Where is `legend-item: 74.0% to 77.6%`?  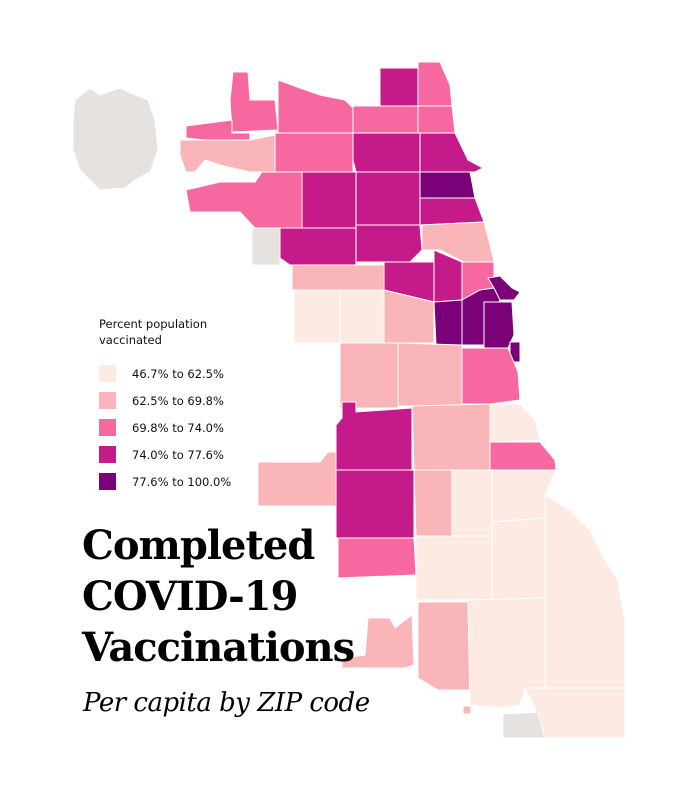 legend-item: 74.0% to 77.6% is located at coordinates (199, 454).